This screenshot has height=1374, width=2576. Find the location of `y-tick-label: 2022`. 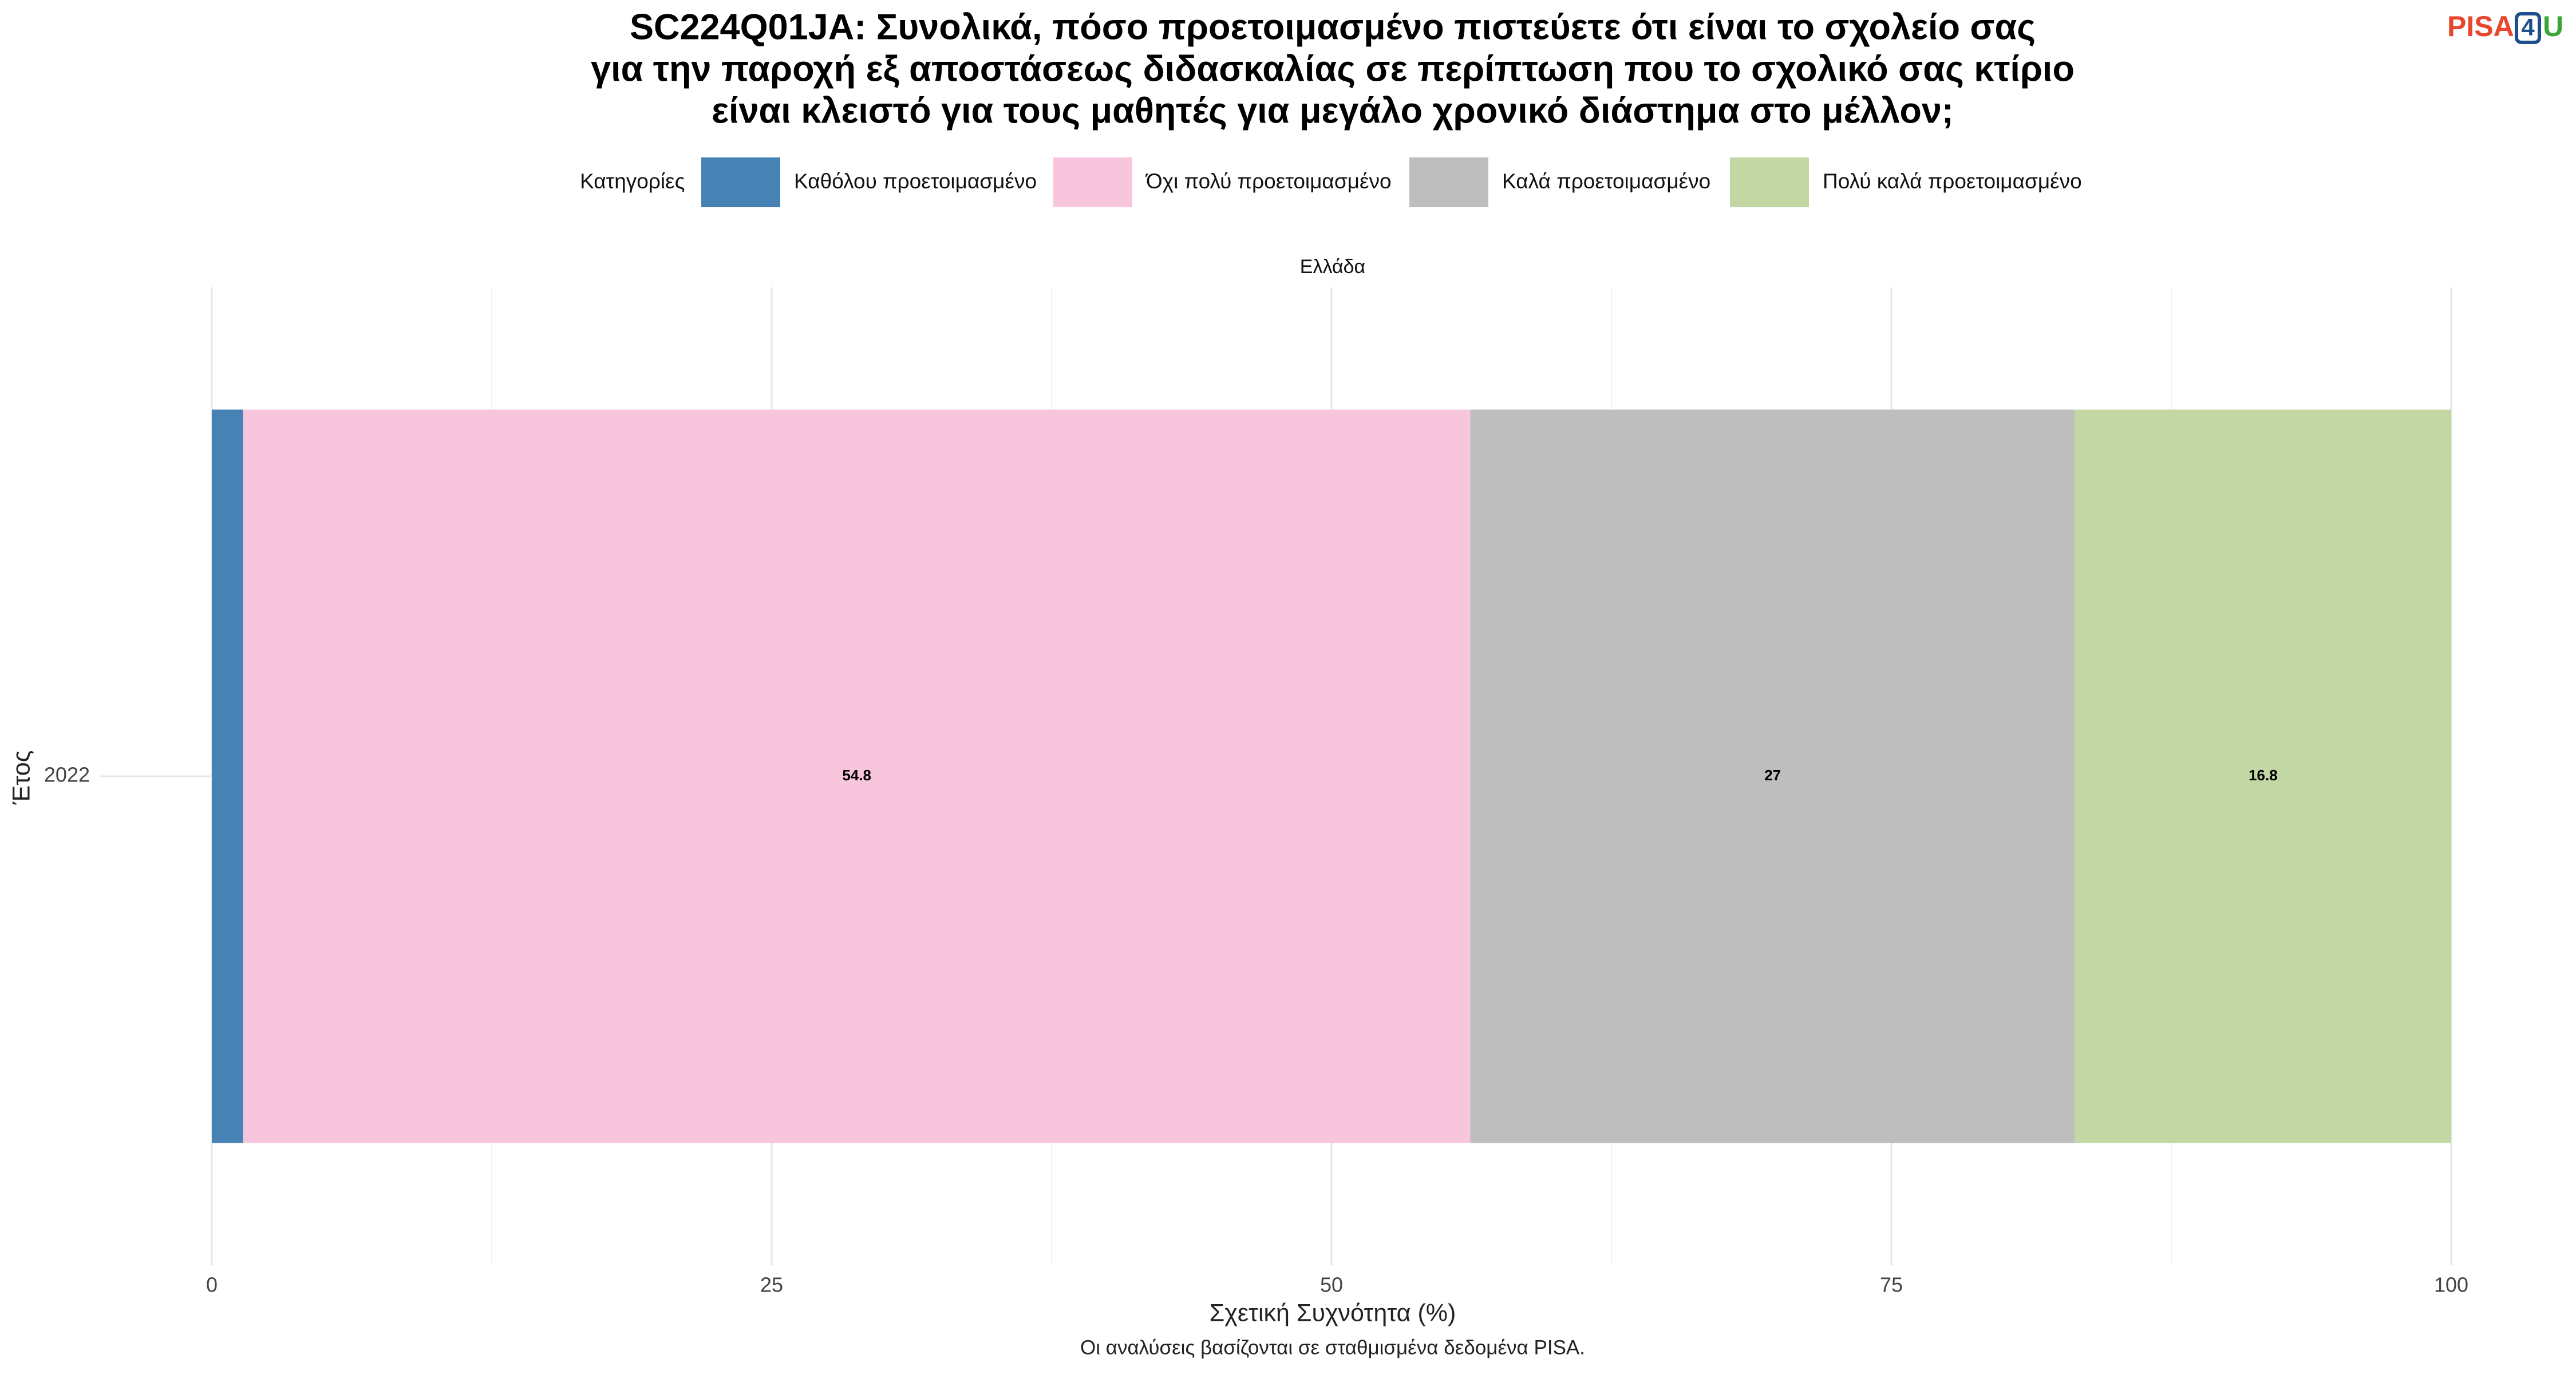

y-tick-label: 2022 is located at coordinates (67, 775).